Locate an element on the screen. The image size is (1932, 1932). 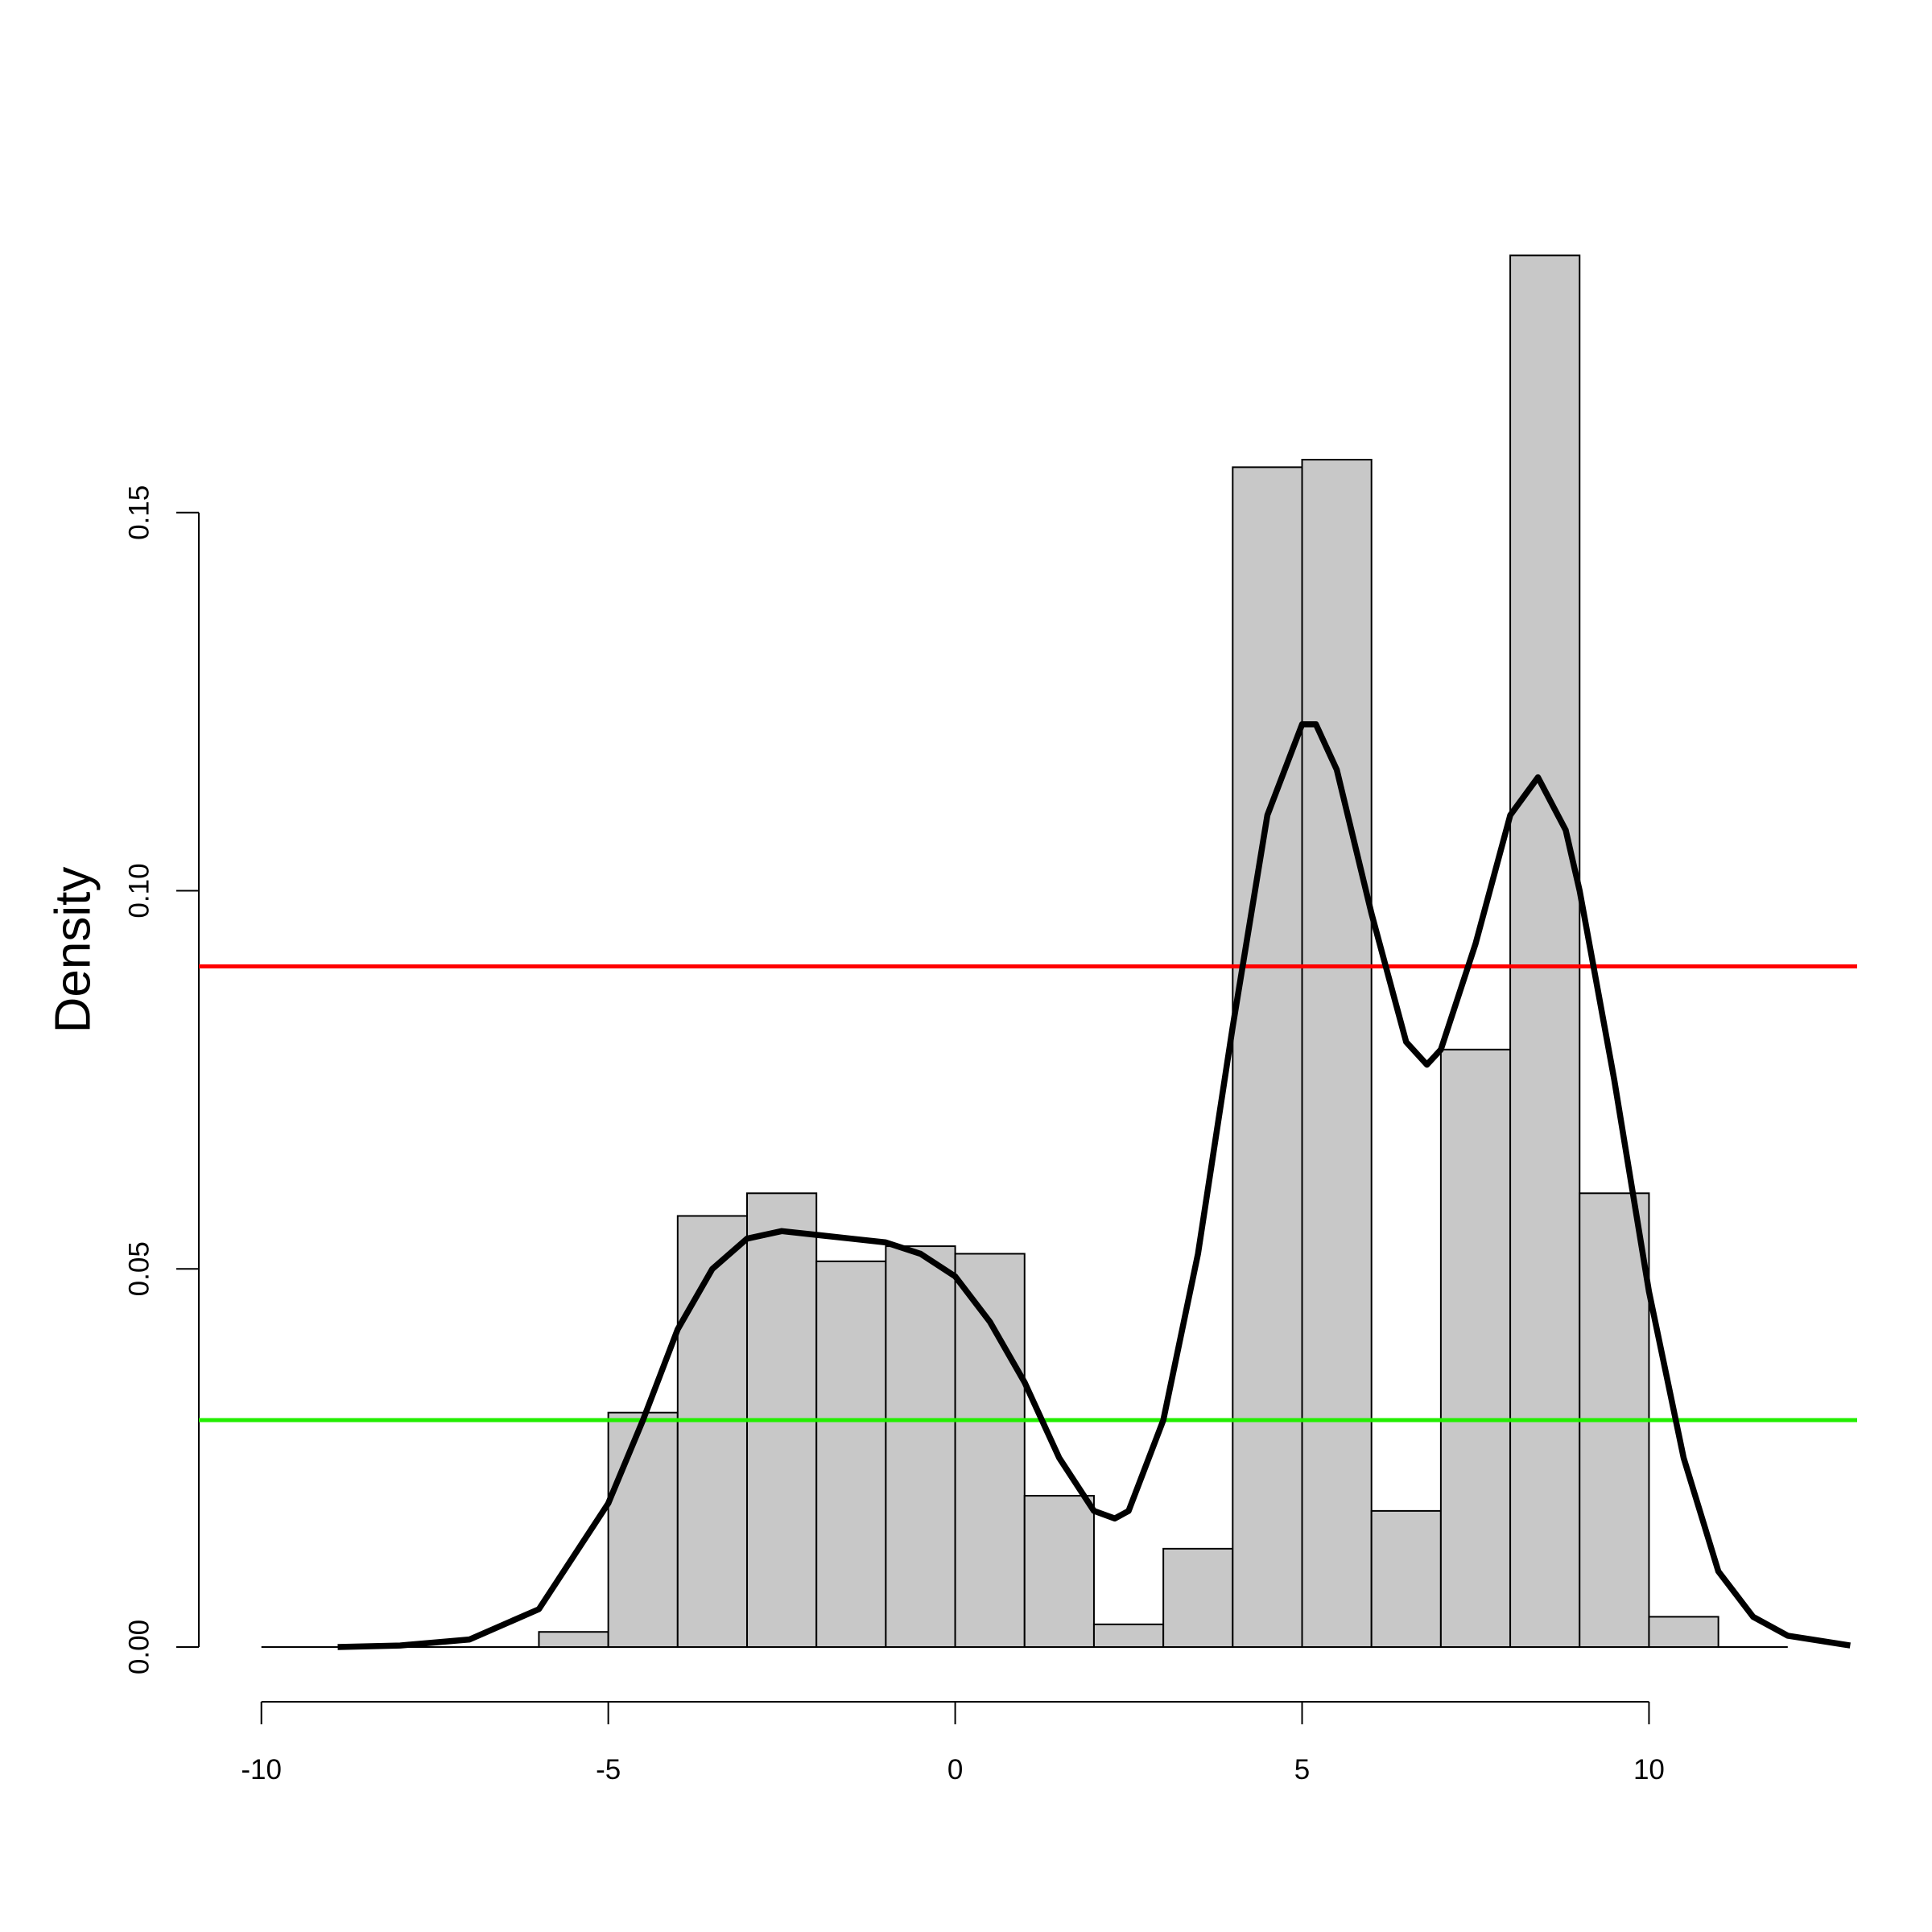
x-tick-label: -10 is located at coordinates (261, 1770).